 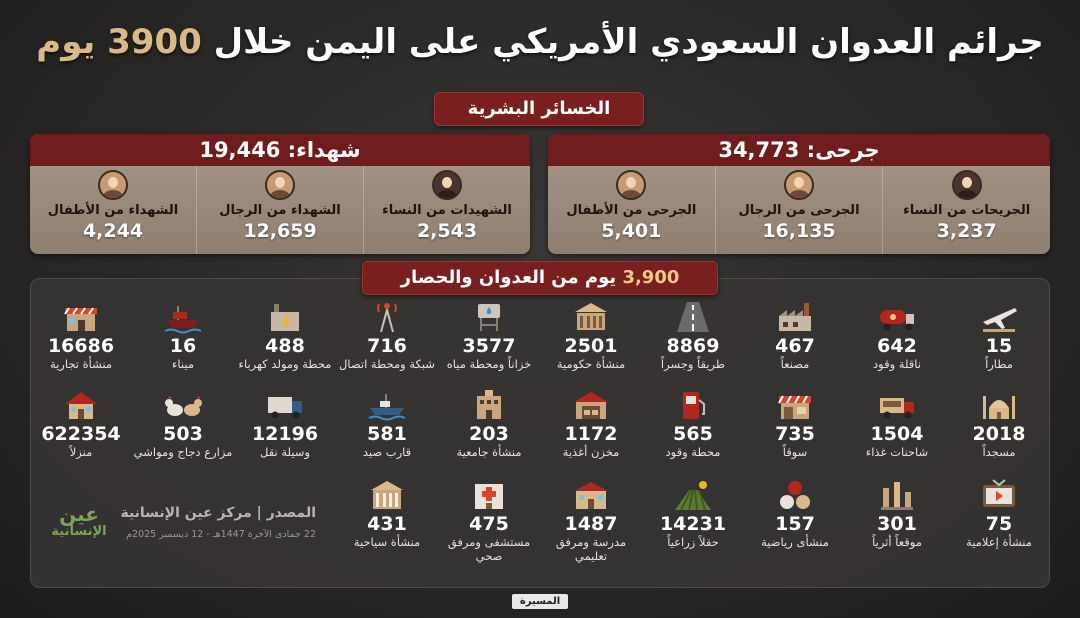 I want to click on stat-label: الجريحات من النساء, so click(x=967, y=210).